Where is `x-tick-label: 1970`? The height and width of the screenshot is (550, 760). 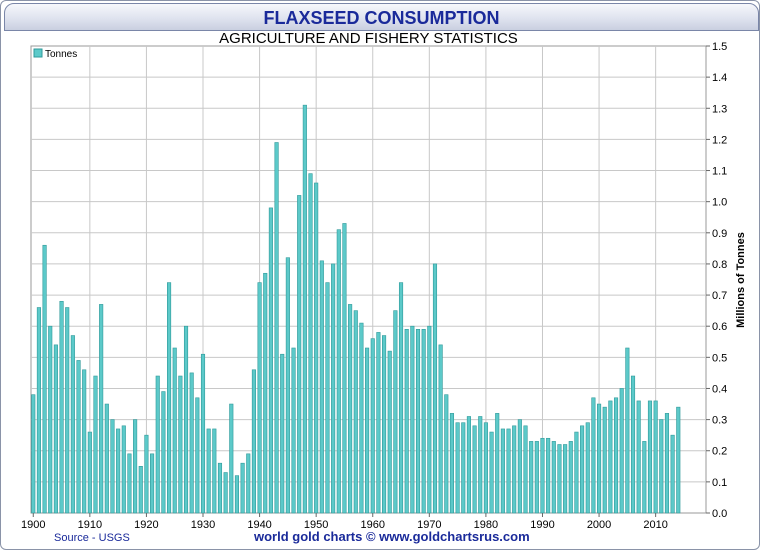 x-tick-label: 1970 is located at coordinates (429, 525).